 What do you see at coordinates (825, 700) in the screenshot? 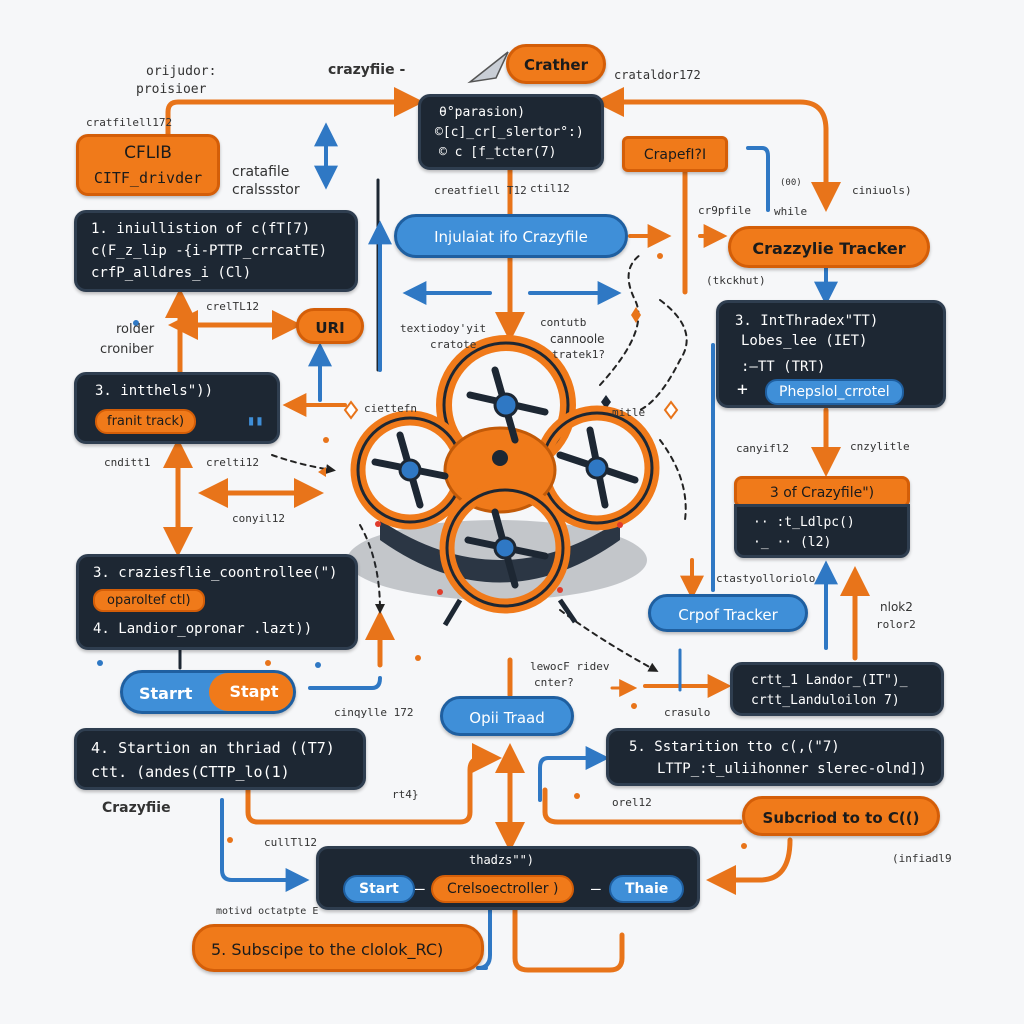
I see `landor-line-2: crtt_Landuloilon 7)` at bounding box center [825, 700].